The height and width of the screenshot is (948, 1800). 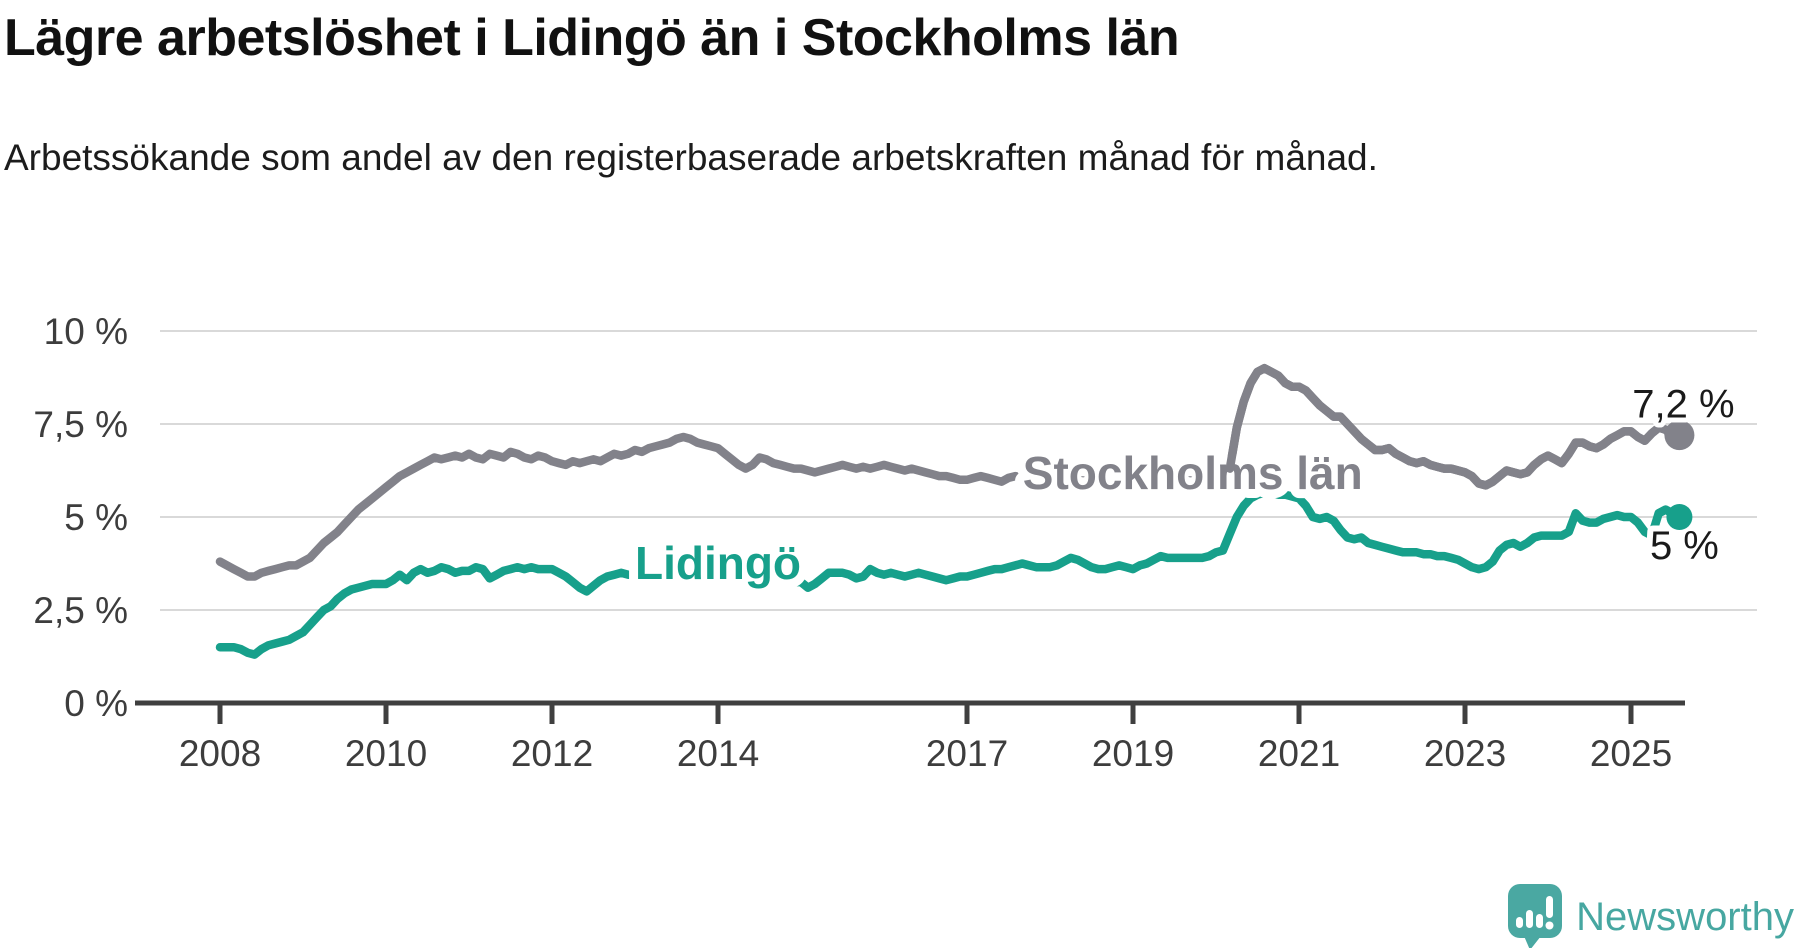 I want to click on x-tick-label: 2025, so click(x=1631, y=753).